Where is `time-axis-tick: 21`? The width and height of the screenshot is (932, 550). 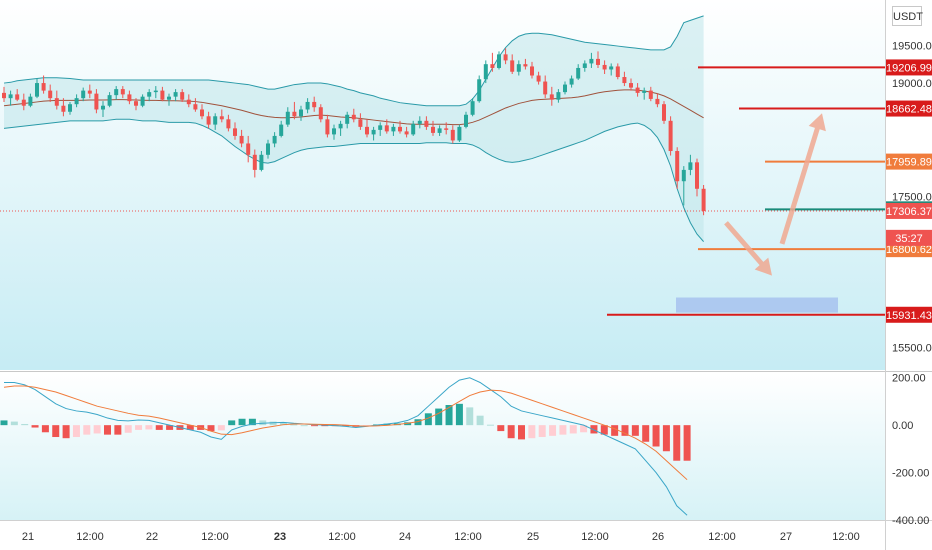
time-axis-tick: 21 is located at coordinates (28, 537).